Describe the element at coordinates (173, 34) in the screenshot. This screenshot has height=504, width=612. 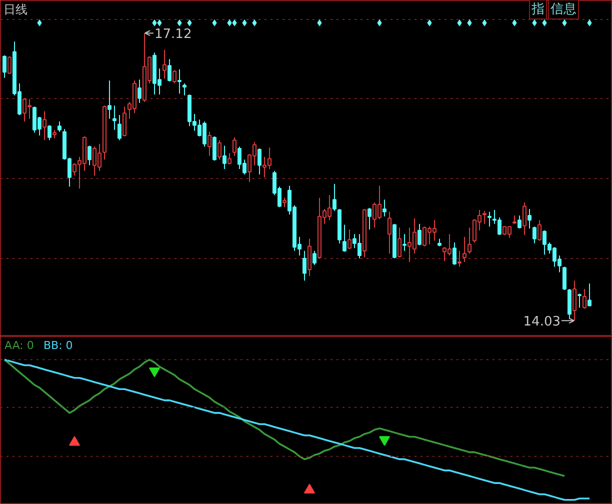
I see `annotation: 17.12` at that location.